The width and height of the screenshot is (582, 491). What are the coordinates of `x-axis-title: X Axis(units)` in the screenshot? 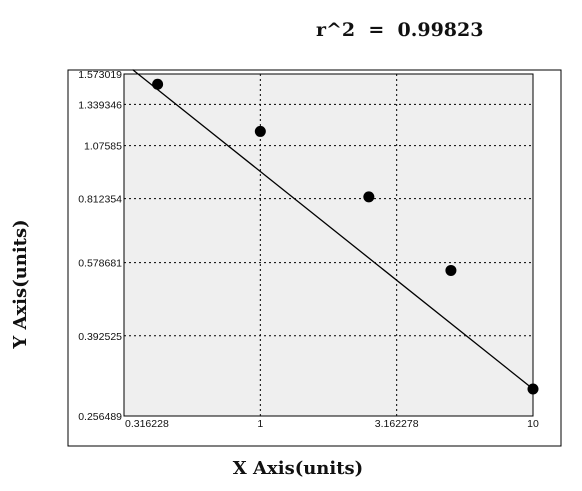 It's located at (298, 468).